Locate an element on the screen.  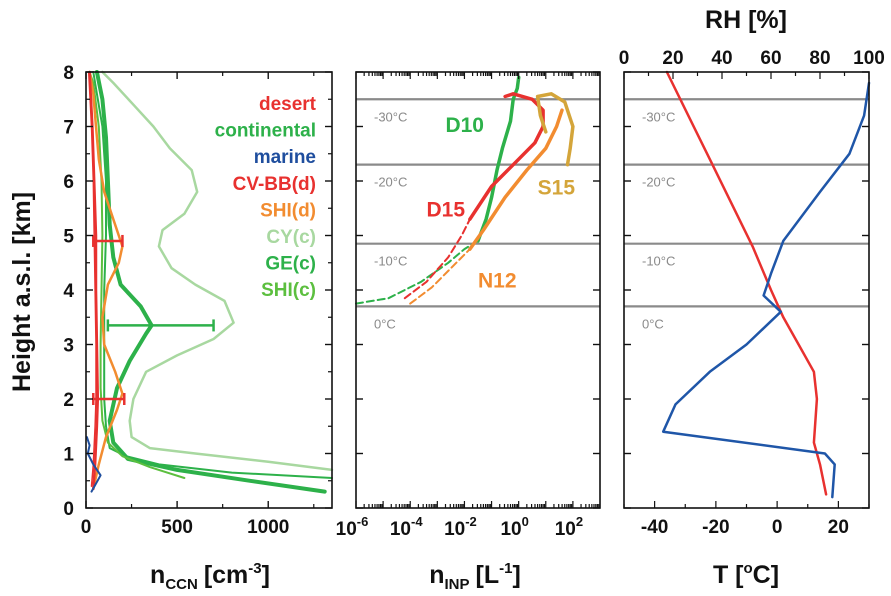
inp-xtick-label: 10⁻² is located at coordinates (460, 527).